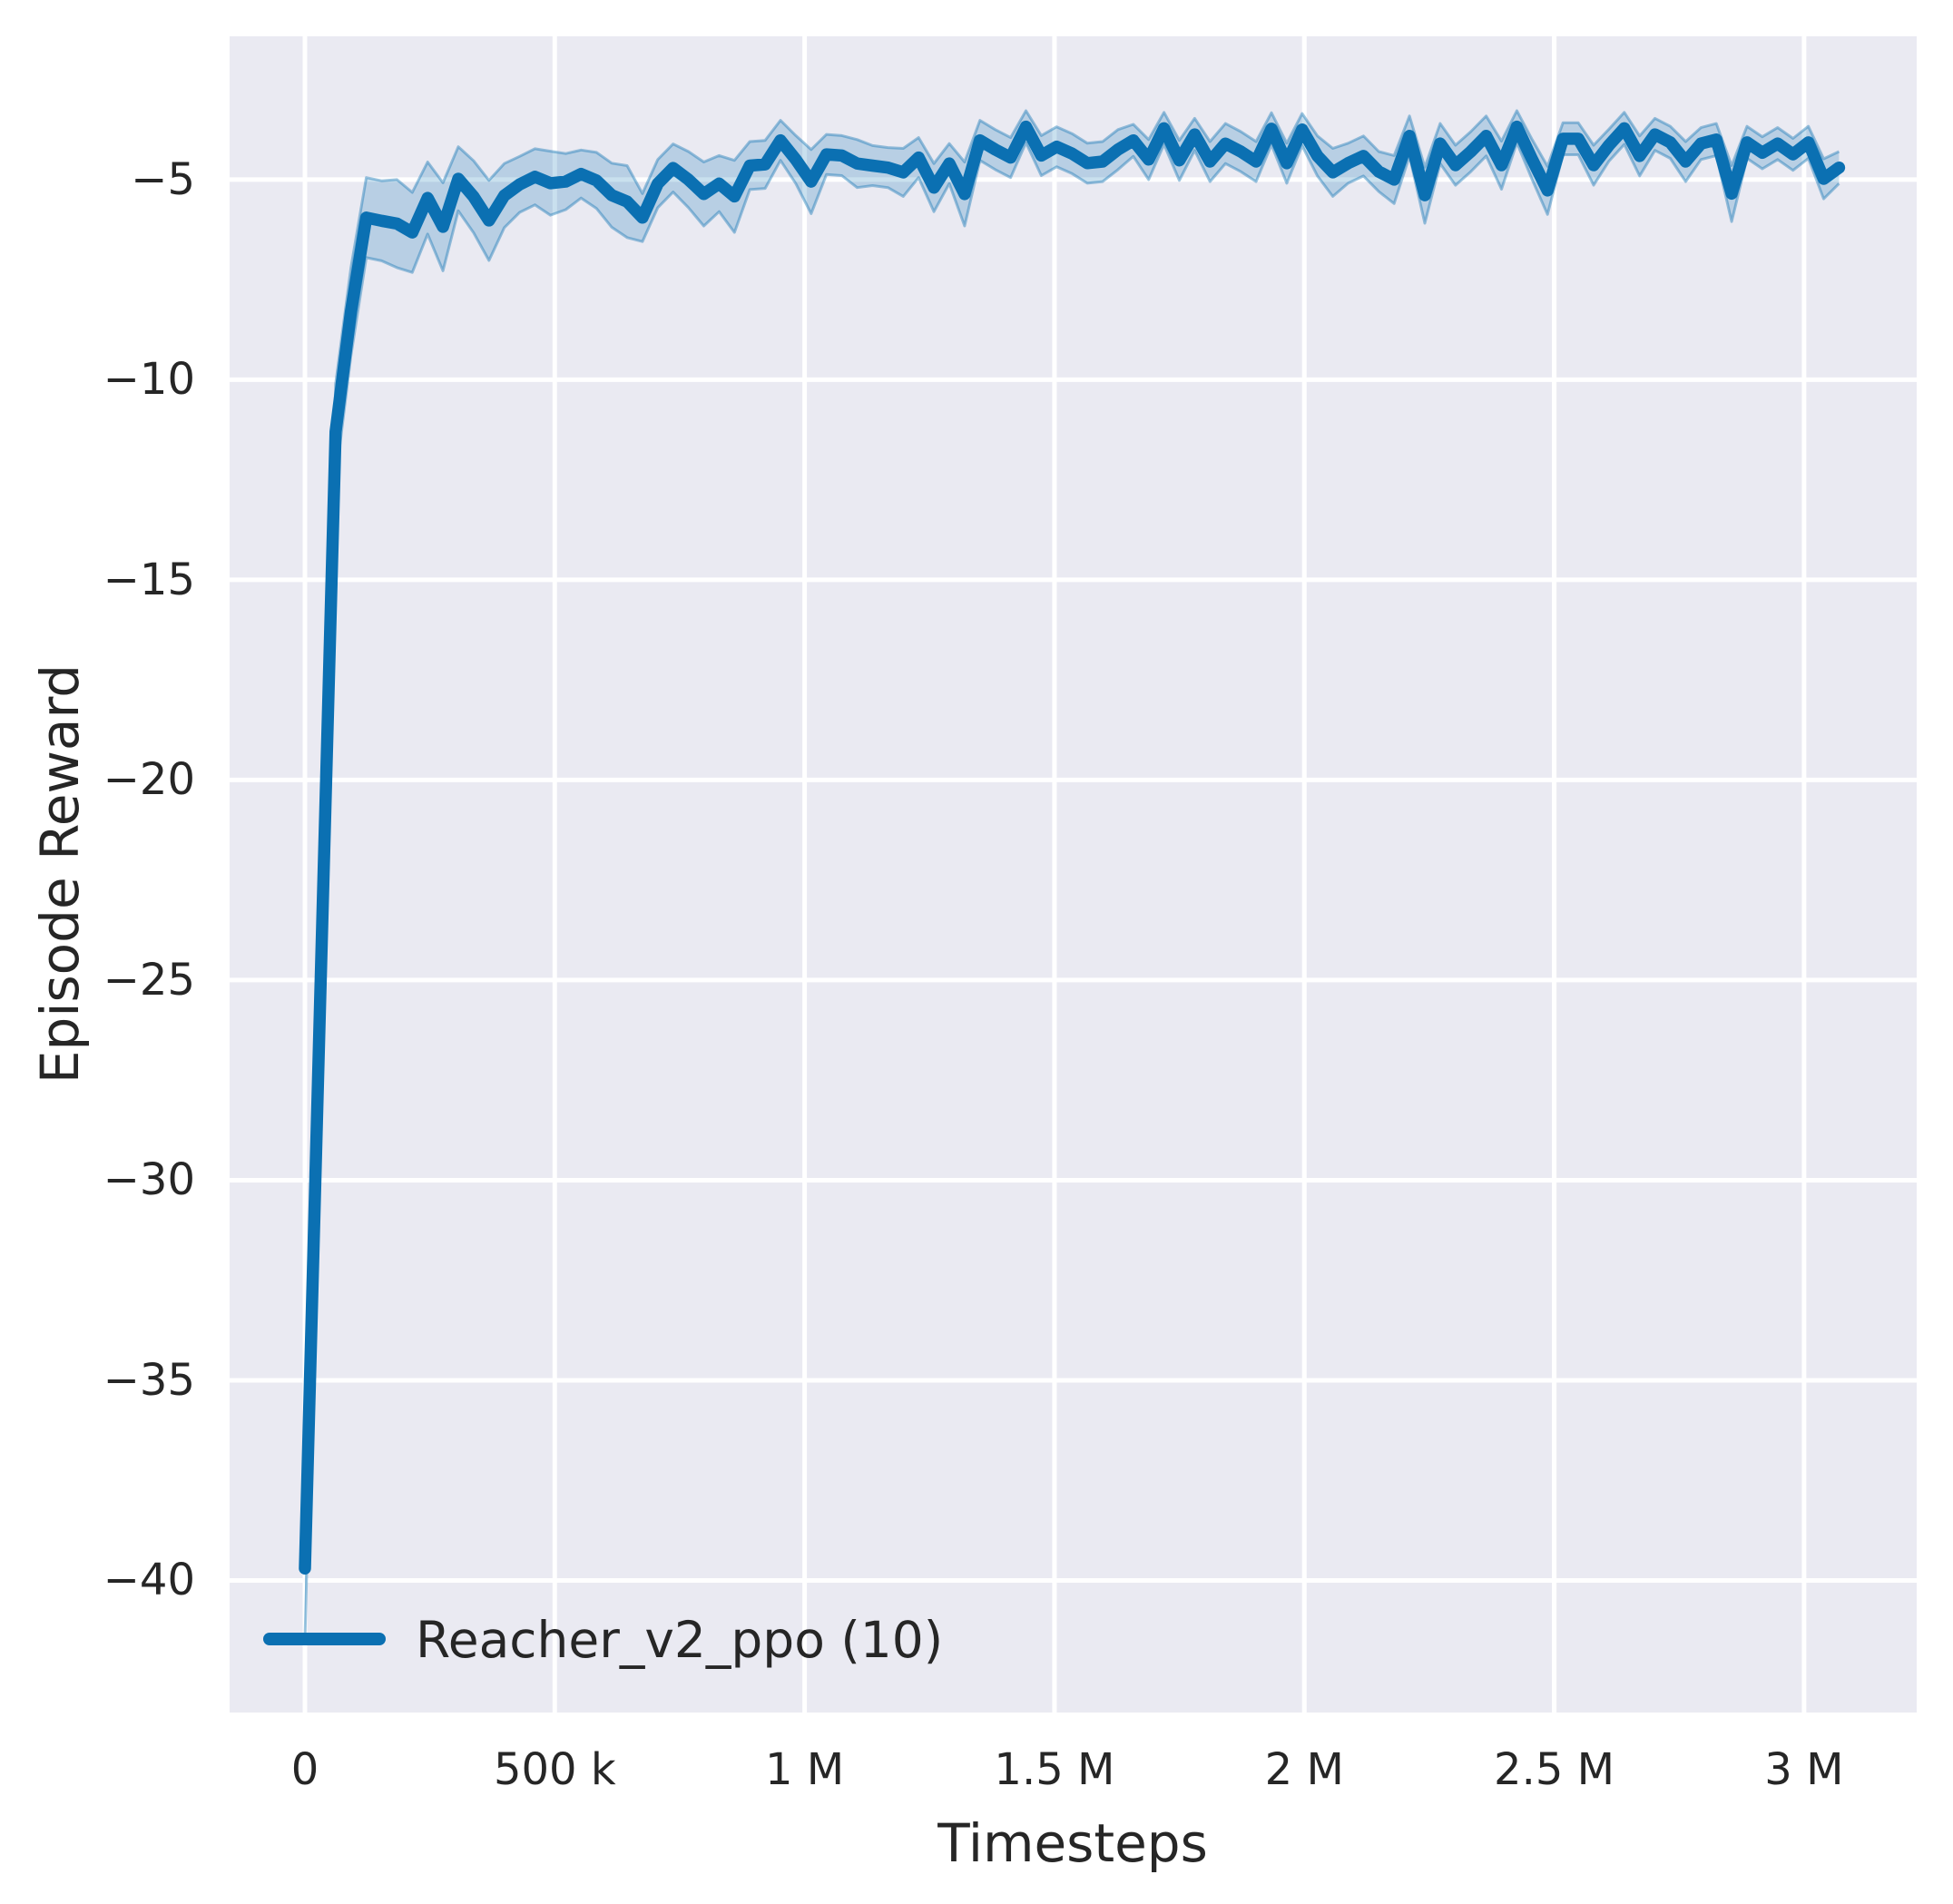 Image resolution: width=1953 pixels, height=1904 pixels. I want to click on x-tick-label: 2.5 M, so click(1555, 1770).